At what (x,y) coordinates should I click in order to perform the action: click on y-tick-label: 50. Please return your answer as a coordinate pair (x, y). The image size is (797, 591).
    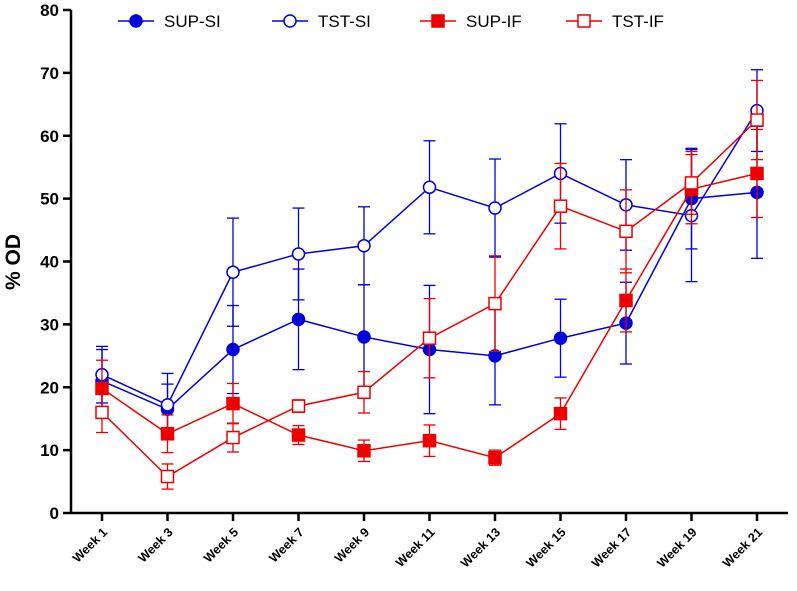
    Looking at the image, I should click on (49, 199).